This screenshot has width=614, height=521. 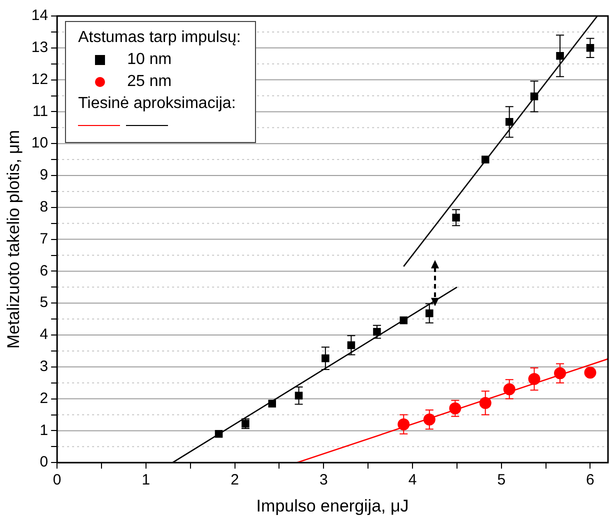 I want to click on y-tick-label: 11, so click(x=40, y=111).